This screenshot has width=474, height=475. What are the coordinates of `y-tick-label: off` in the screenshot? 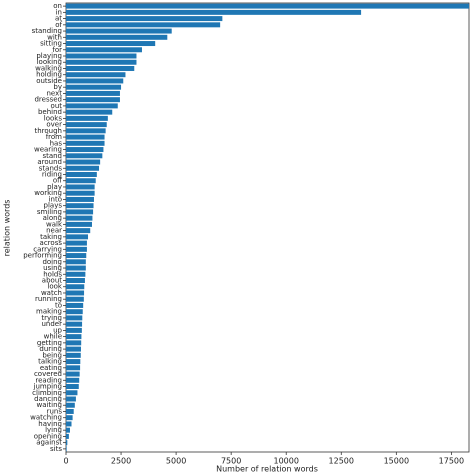 It's located at (57, 181).